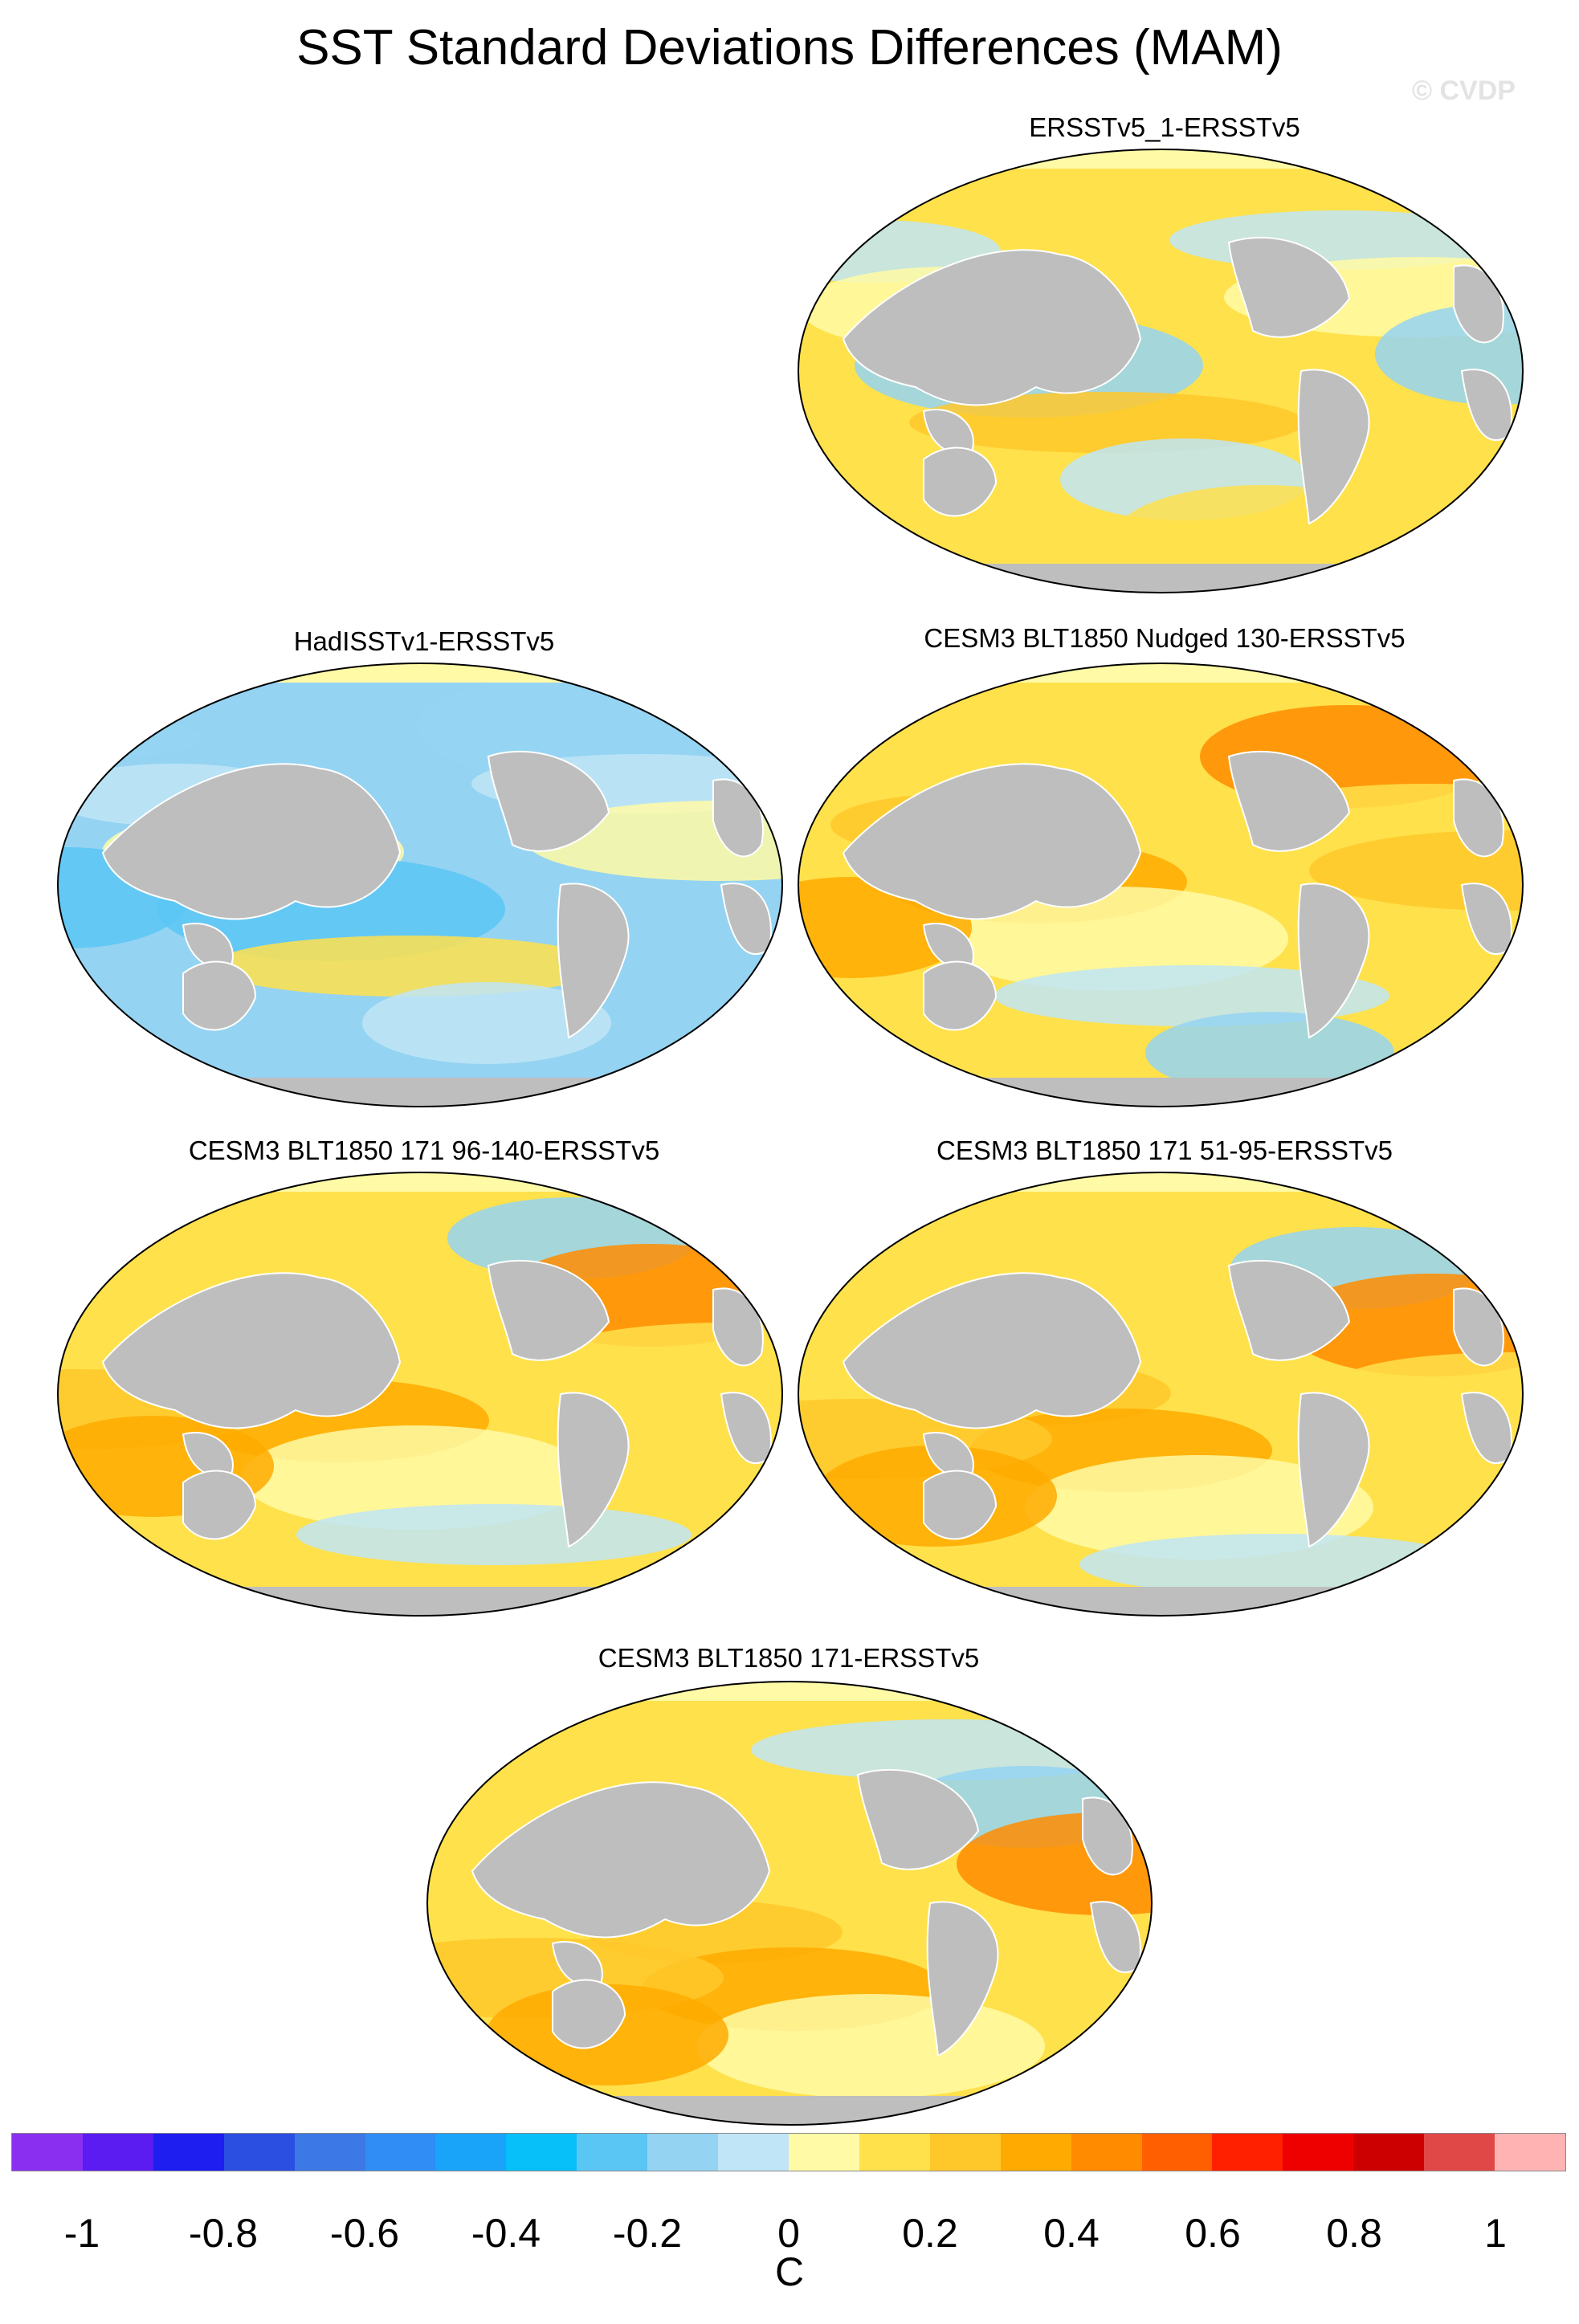  What do you see at coordinates (1213, 2233) in the screenshot?
I see `colorbar-tick-label: 0.6` at bounding box center [1213, 2233].